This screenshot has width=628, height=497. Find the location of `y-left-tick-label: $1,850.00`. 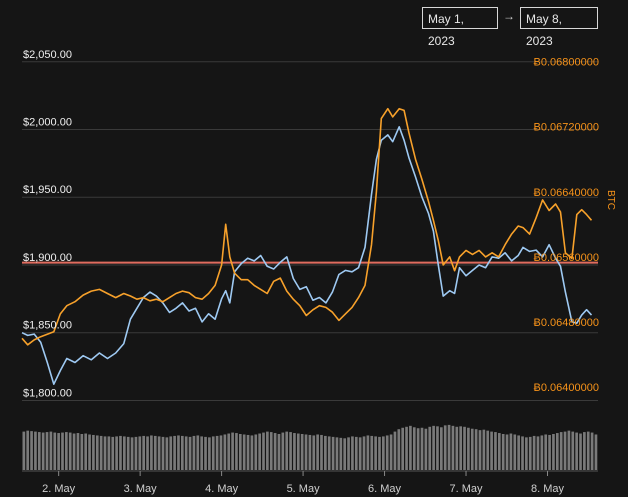

y-left-tick-label: $1,850.00 is located at coordinates (47, 326).